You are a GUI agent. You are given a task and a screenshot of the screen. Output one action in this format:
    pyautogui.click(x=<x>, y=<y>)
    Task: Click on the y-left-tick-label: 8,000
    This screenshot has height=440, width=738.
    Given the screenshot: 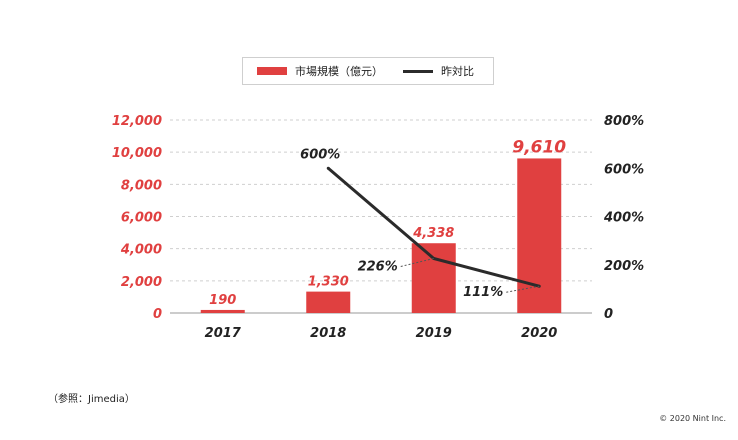 What is the action you would take?
    pyautogui.click(x=141, y=185)
    